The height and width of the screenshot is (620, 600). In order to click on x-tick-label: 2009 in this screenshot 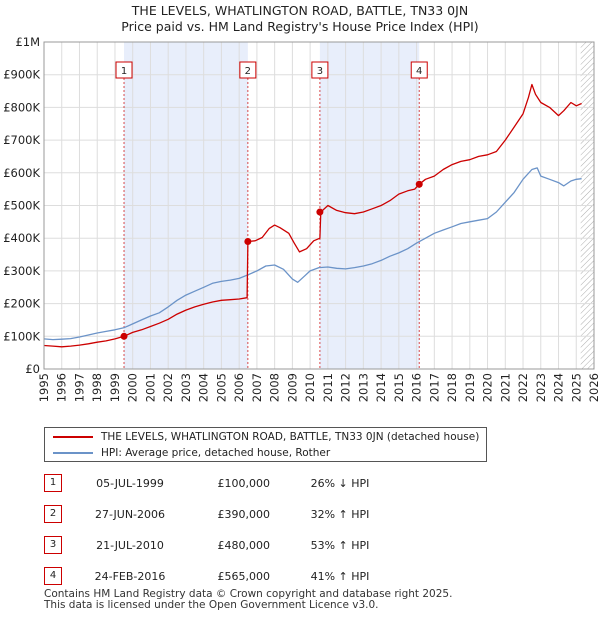, I will do `click(292, 387)`.